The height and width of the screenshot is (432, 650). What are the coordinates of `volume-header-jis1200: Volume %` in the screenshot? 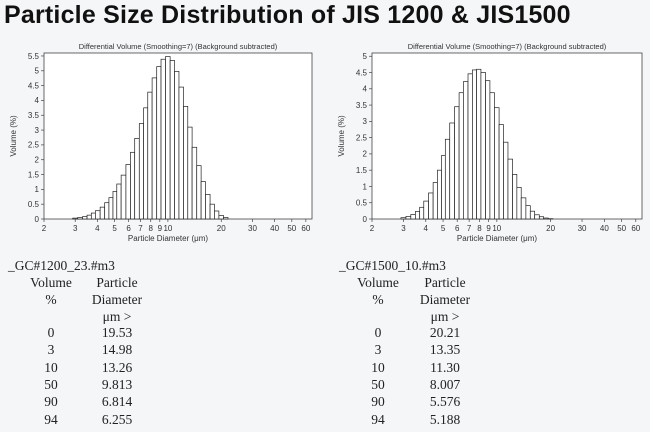 It's located at (51, 291).